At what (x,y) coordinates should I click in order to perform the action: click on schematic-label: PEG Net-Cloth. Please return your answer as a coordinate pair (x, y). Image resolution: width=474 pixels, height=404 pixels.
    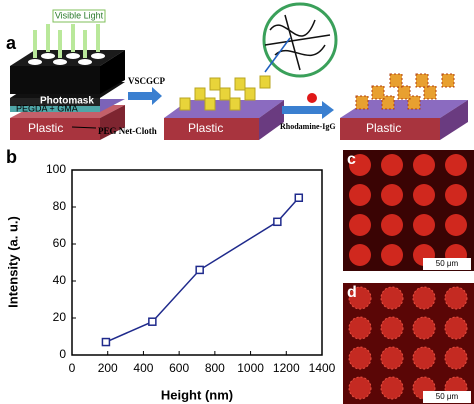
    Looking at the image, I should click on (127, 131).